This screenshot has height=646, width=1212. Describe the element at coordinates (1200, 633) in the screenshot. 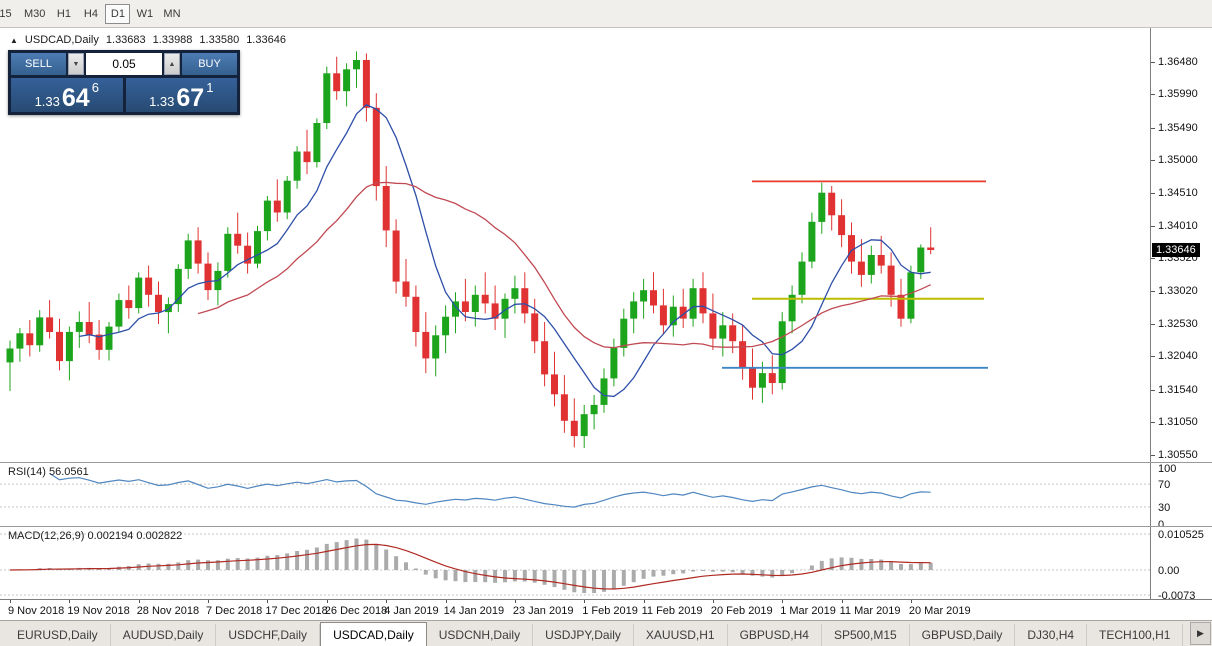

I see `tabs-scroll-right-button: ▶` at that location.